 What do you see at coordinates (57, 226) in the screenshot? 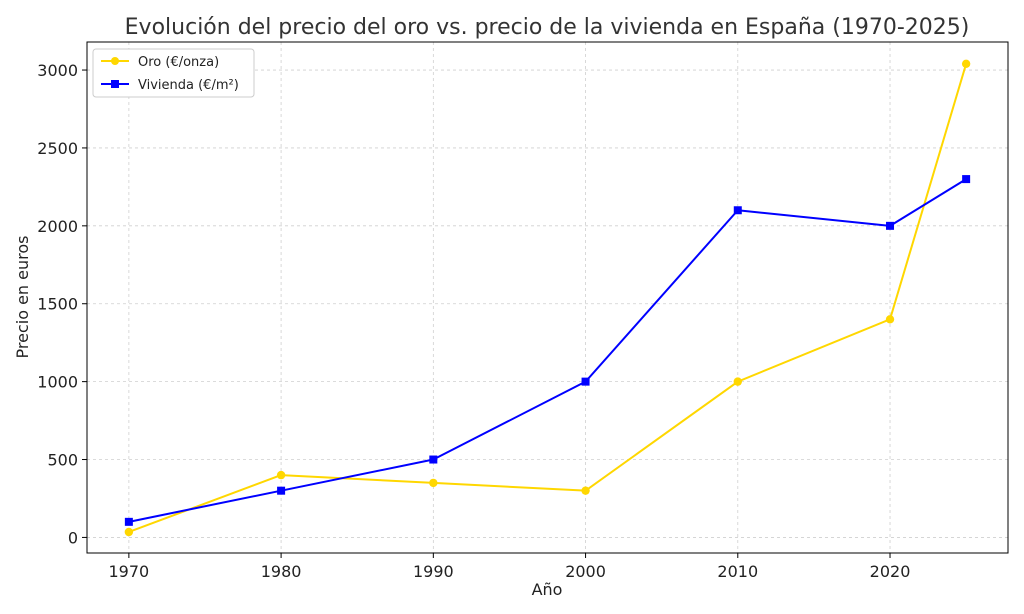
I see `y-tick-label: 2000` at bounding box center [57, 226].